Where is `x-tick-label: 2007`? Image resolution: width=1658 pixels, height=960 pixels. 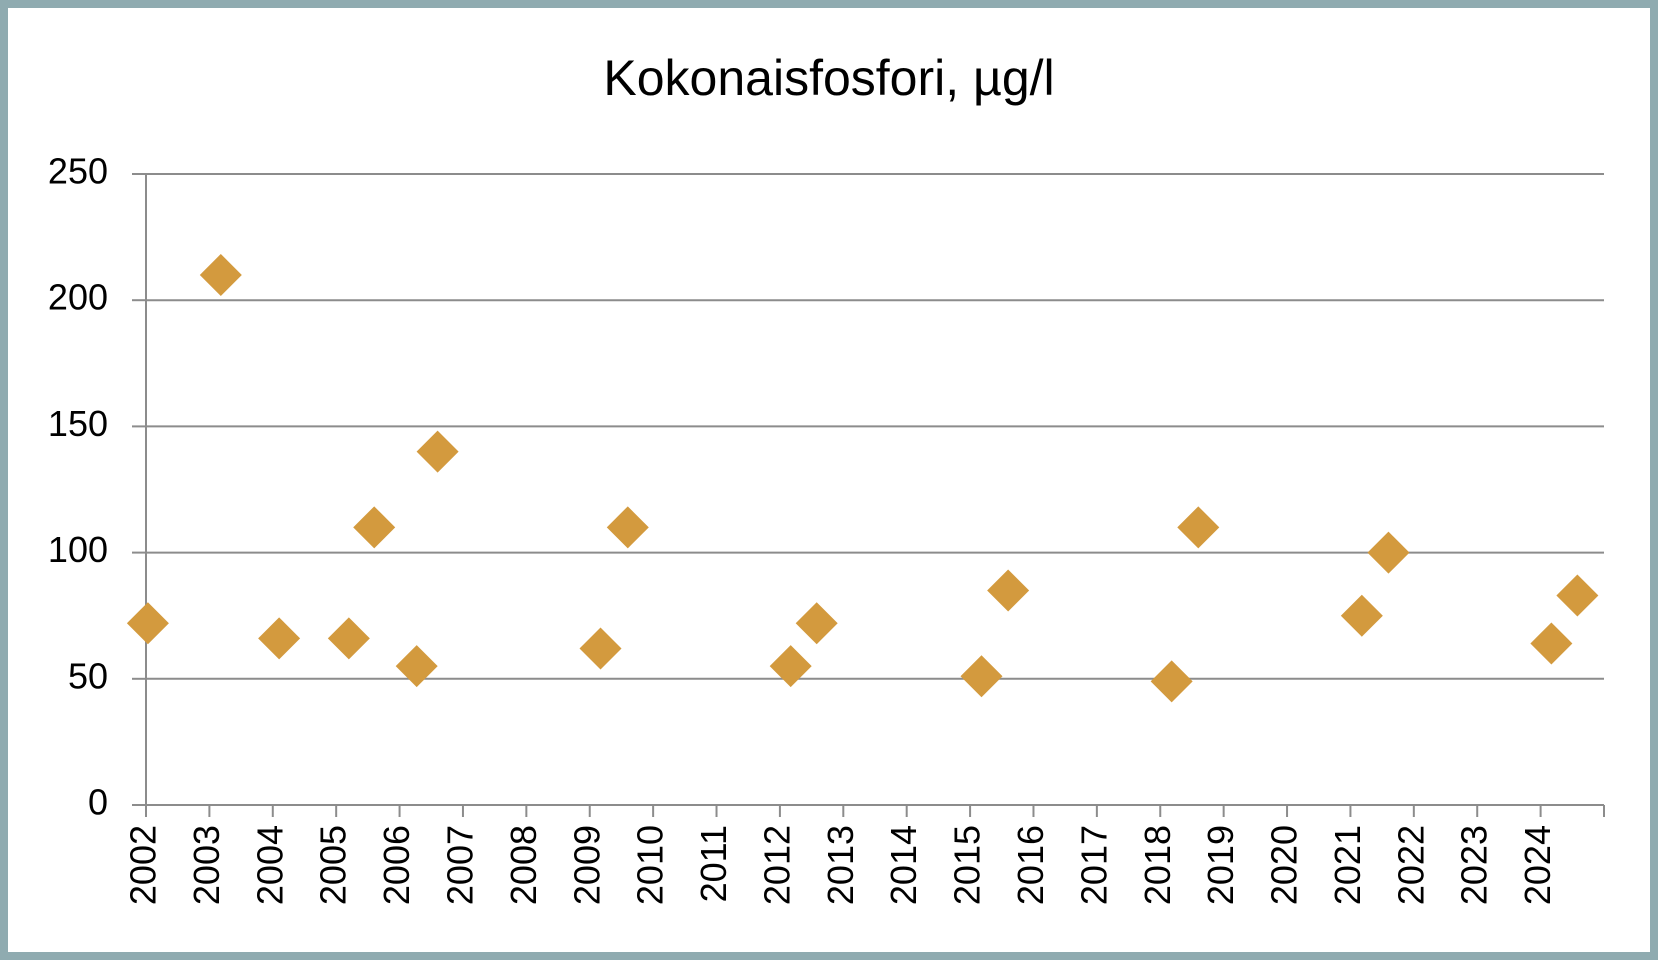
x-tick-label: 2007 is located at coordinates (459, 865).